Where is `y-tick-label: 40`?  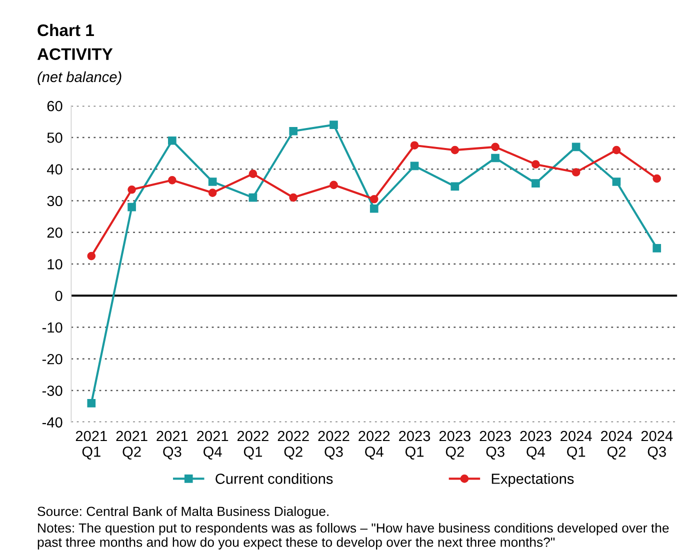 y-tick-label: 40 is located at coordinates (54, 169).